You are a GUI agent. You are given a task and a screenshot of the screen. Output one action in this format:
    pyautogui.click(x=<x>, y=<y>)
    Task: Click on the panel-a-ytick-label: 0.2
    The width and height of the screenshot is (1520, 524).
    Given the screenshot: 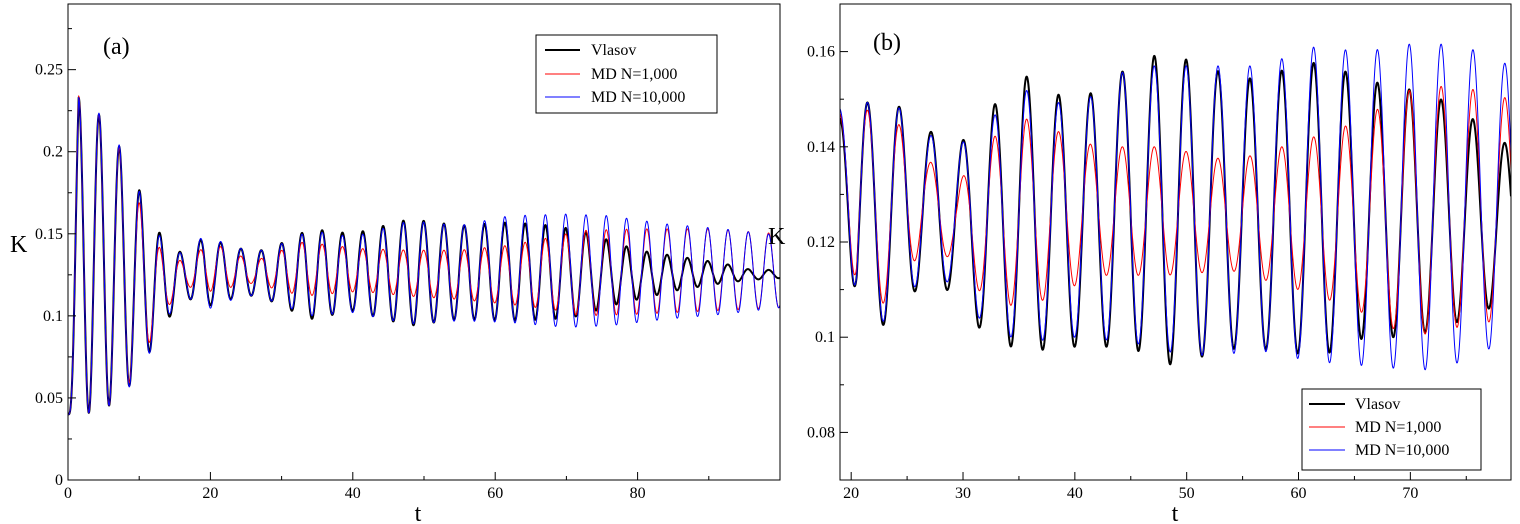 What is the action you would take?
    pyautogui.click(x=53, y=152)
    